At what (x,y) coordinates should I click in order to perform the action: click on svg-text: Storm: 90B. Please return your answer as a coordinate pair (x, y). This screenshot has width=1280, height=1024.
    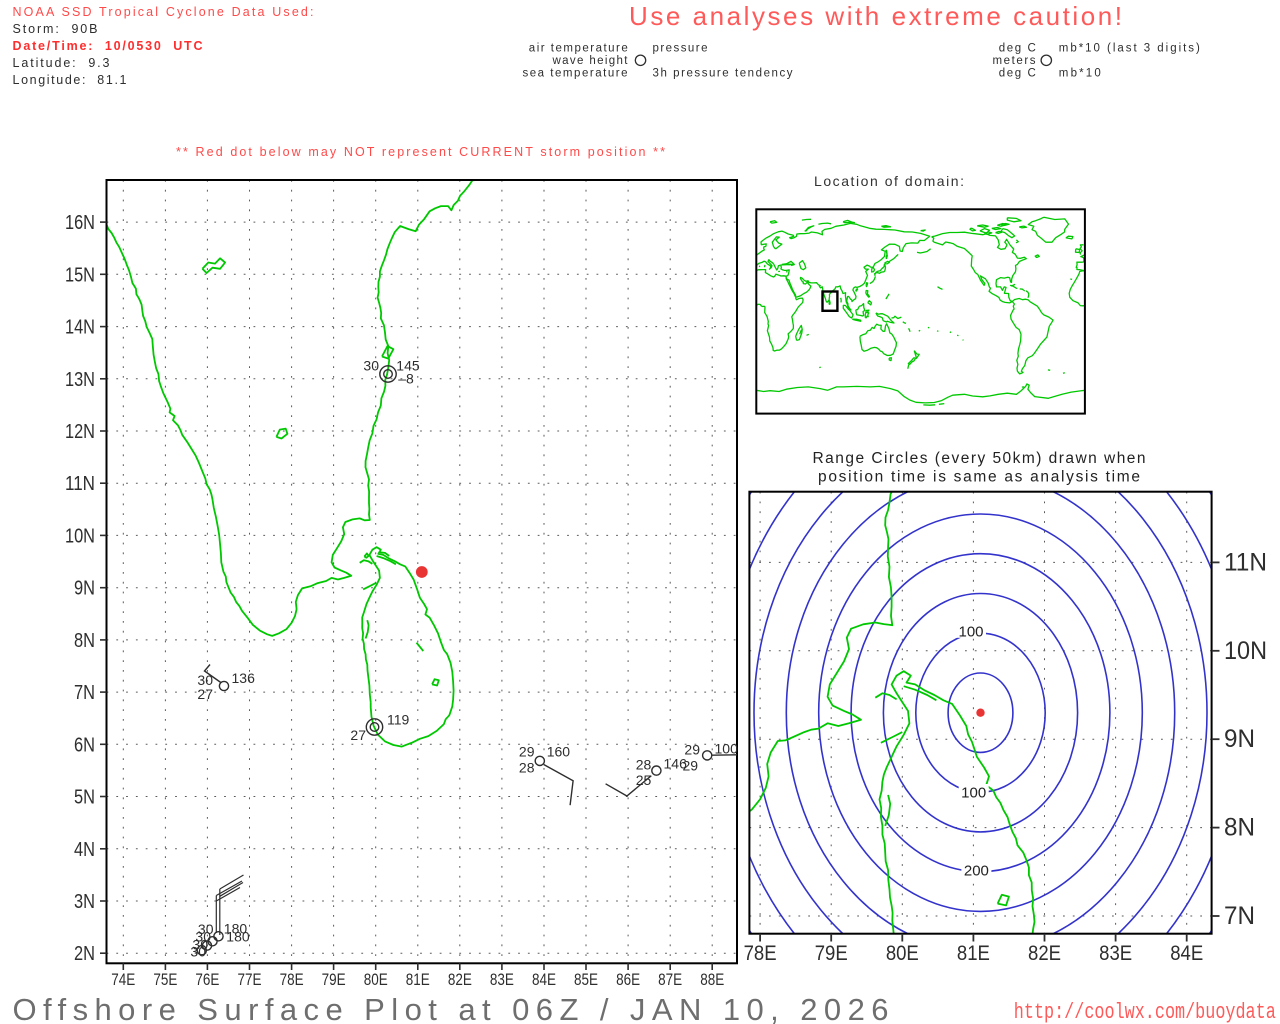
    Looking at the image, I should click on (55, 29).